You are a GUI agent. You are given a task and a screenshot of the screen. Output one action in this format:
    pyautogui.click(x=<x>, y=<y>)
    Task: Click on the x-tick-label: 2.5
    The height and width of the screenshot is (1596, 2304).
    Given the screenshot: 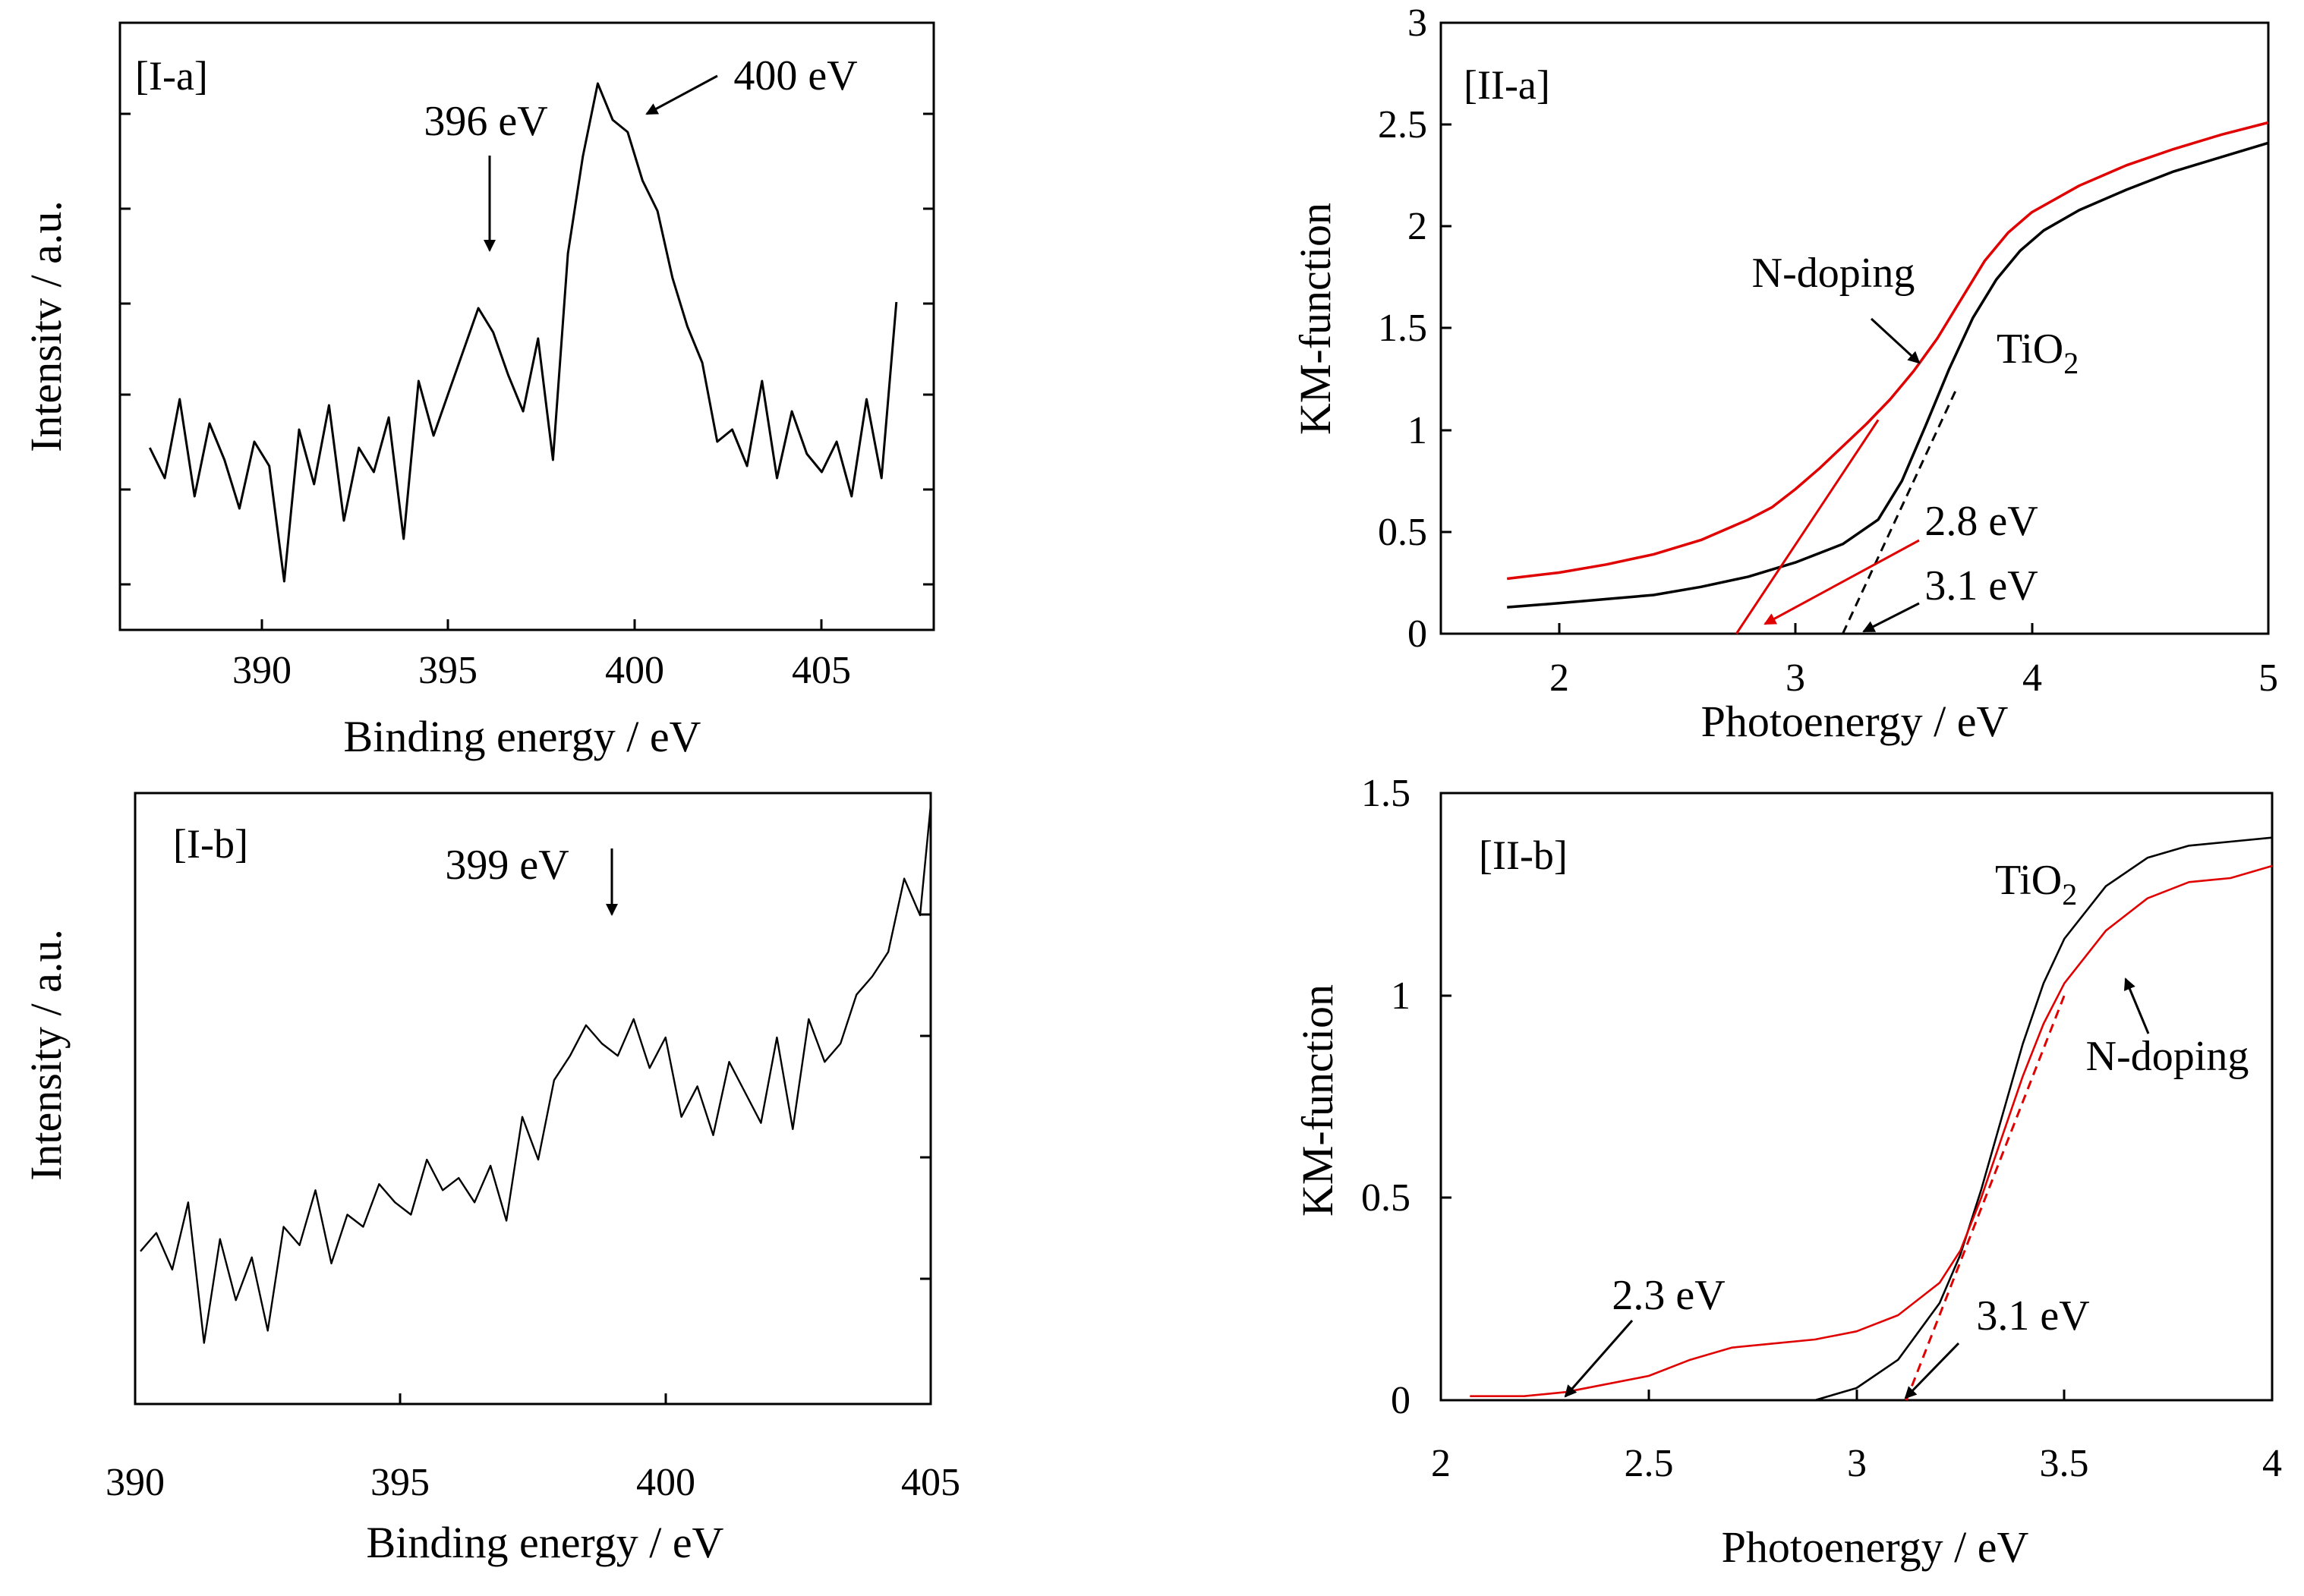 What is the action you would take?
    pyautogui.click(x=1650, y=1463)
    